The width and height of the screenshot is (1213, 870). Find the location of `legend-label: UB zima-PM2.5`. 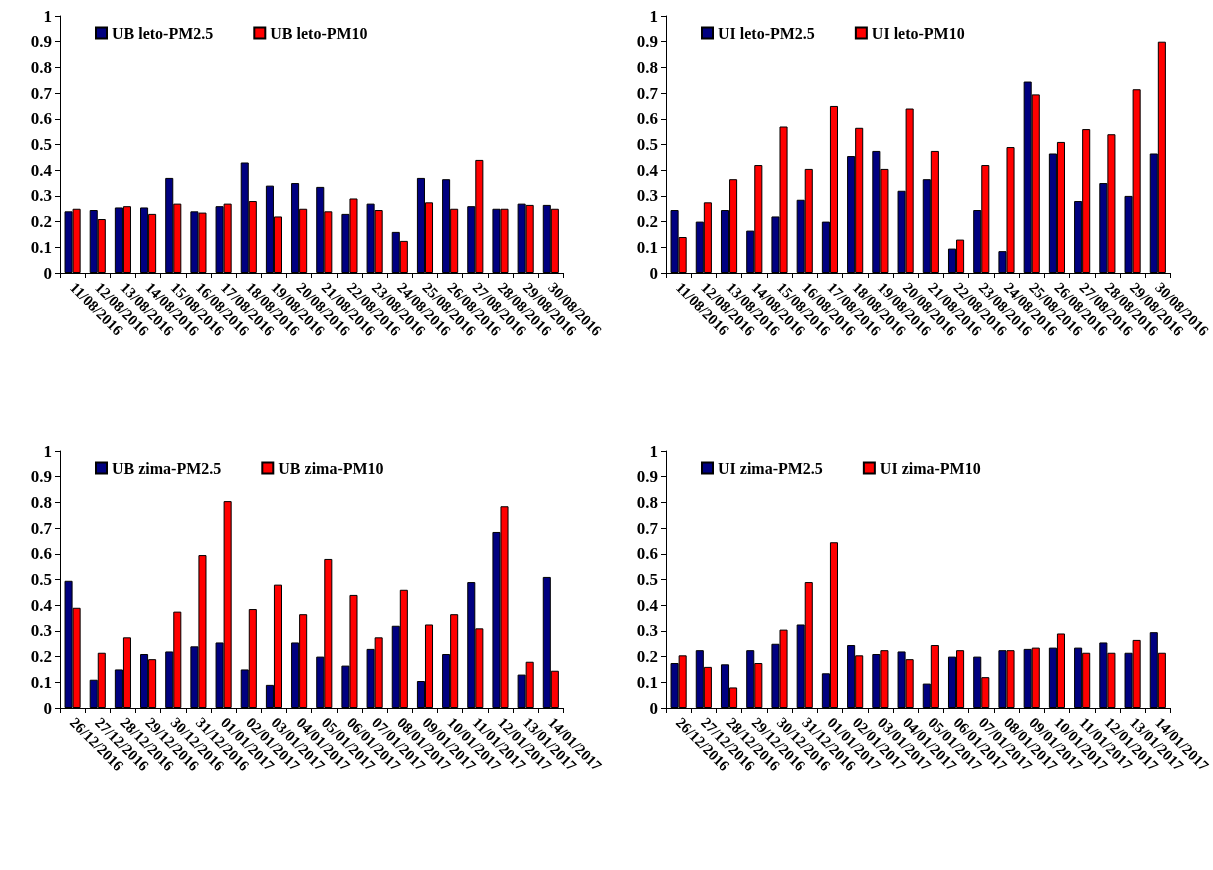

legend-label: UB zima-PM2.5 is located at coordinates (167, 468).